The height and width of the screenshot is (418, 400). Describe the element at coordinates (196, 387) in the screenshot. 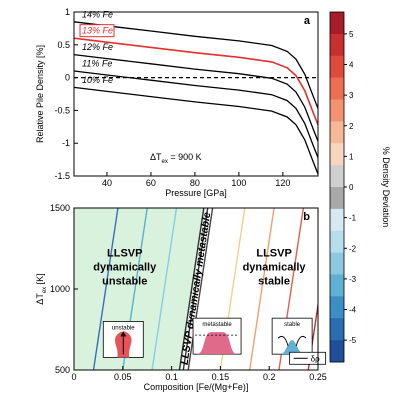

I see `x-axis-label-b: Composition [Fe/(Mg+Fe)]` at that location.